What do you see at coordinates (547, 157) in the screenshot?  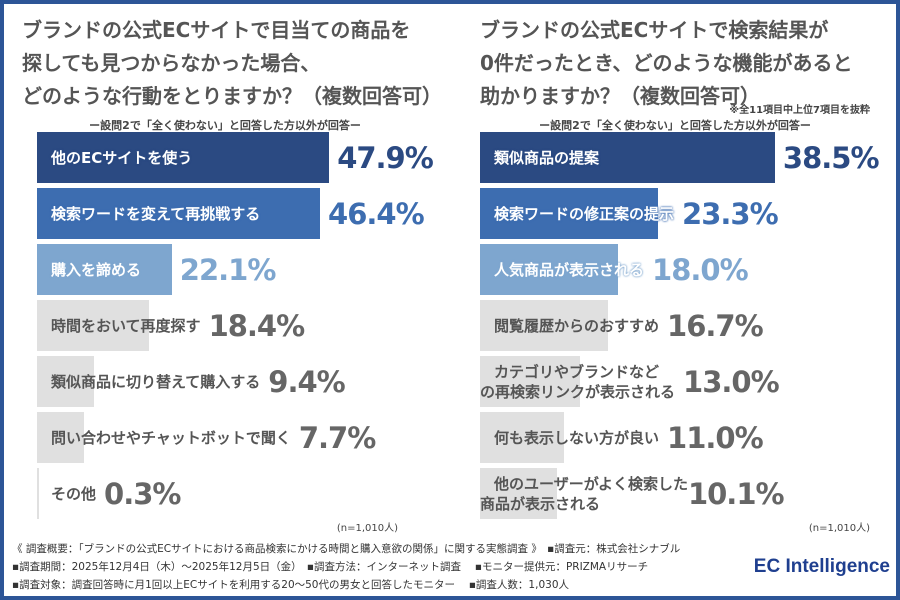 I see `bar-label: 類似商品の提案` at bounding box center [547, 157].